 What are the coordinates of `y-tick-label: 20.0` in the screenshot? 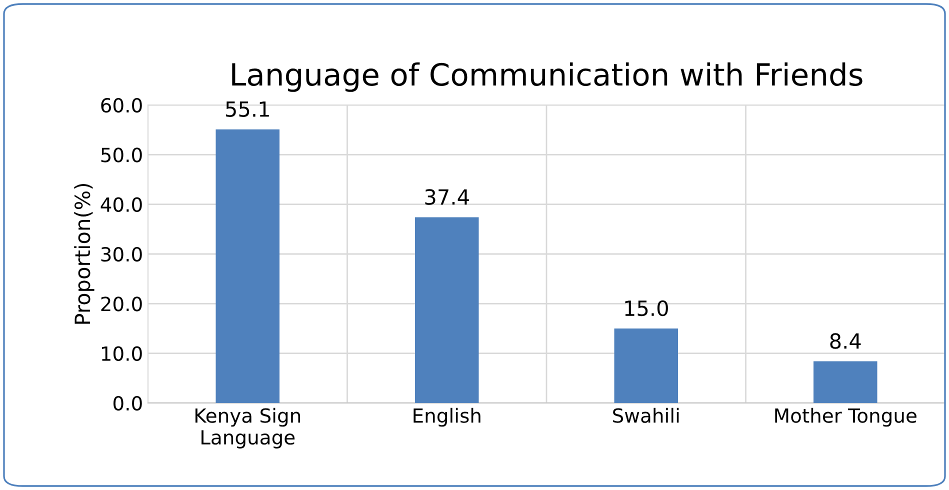 It's located at (121, 304).